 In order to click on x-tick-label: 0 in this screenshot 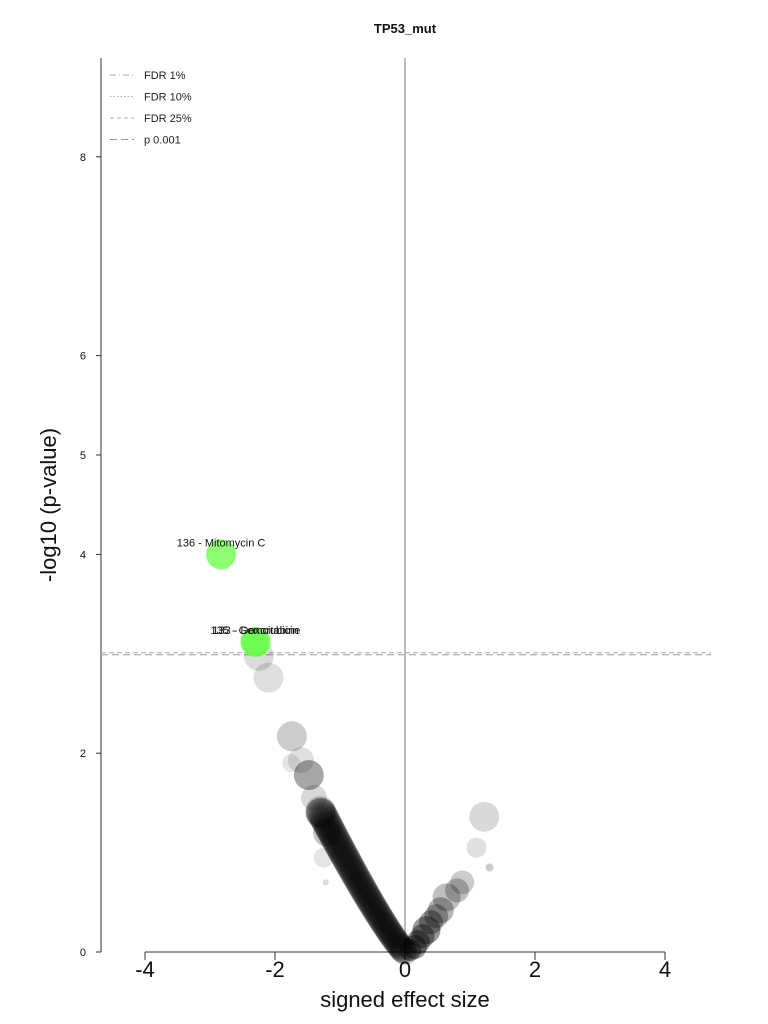, I will do `click(405, 969)`.